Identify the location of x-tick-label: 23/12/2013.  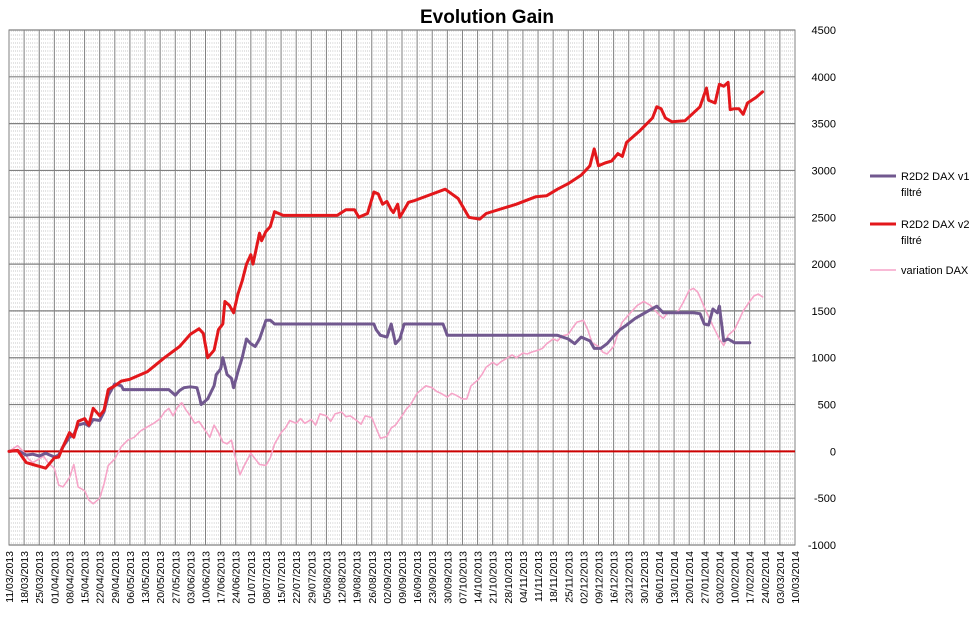
(630, 577).